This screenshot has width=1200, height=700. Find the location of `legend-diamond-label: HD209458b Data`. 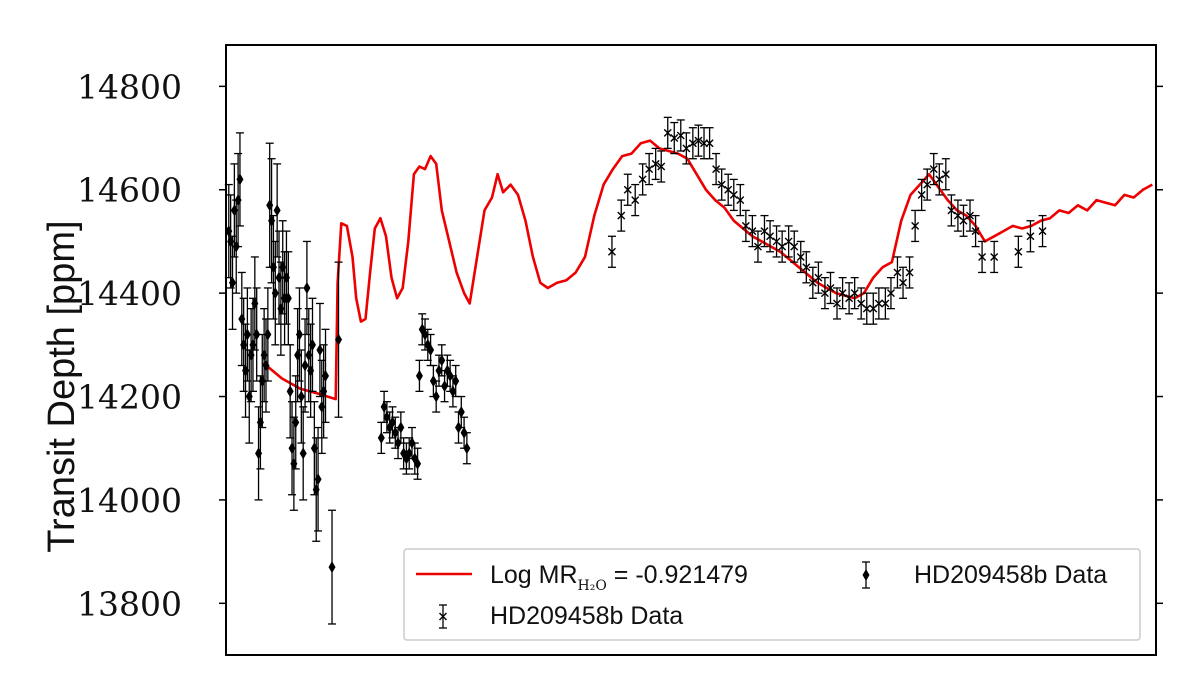

legend-diamond-label: HD209458b Data is located at coordinates (1010, 575).